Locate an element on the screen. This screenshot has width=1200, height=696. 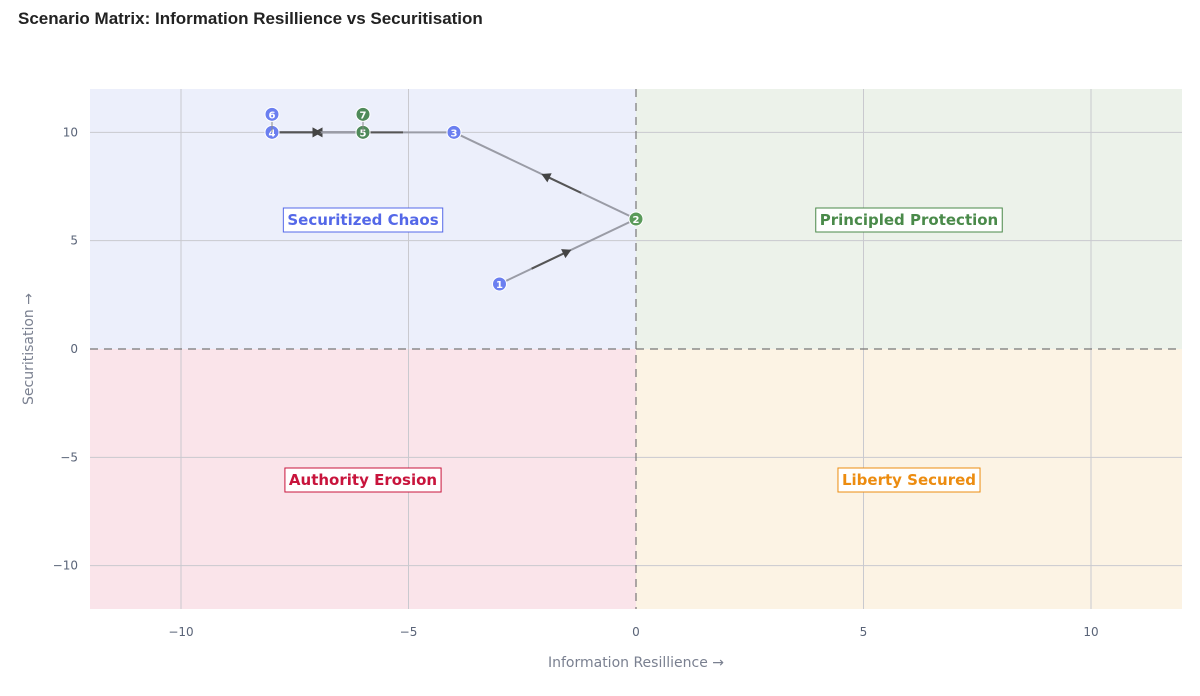
y-tick-label: −5 is located at coordinates (69, 457).